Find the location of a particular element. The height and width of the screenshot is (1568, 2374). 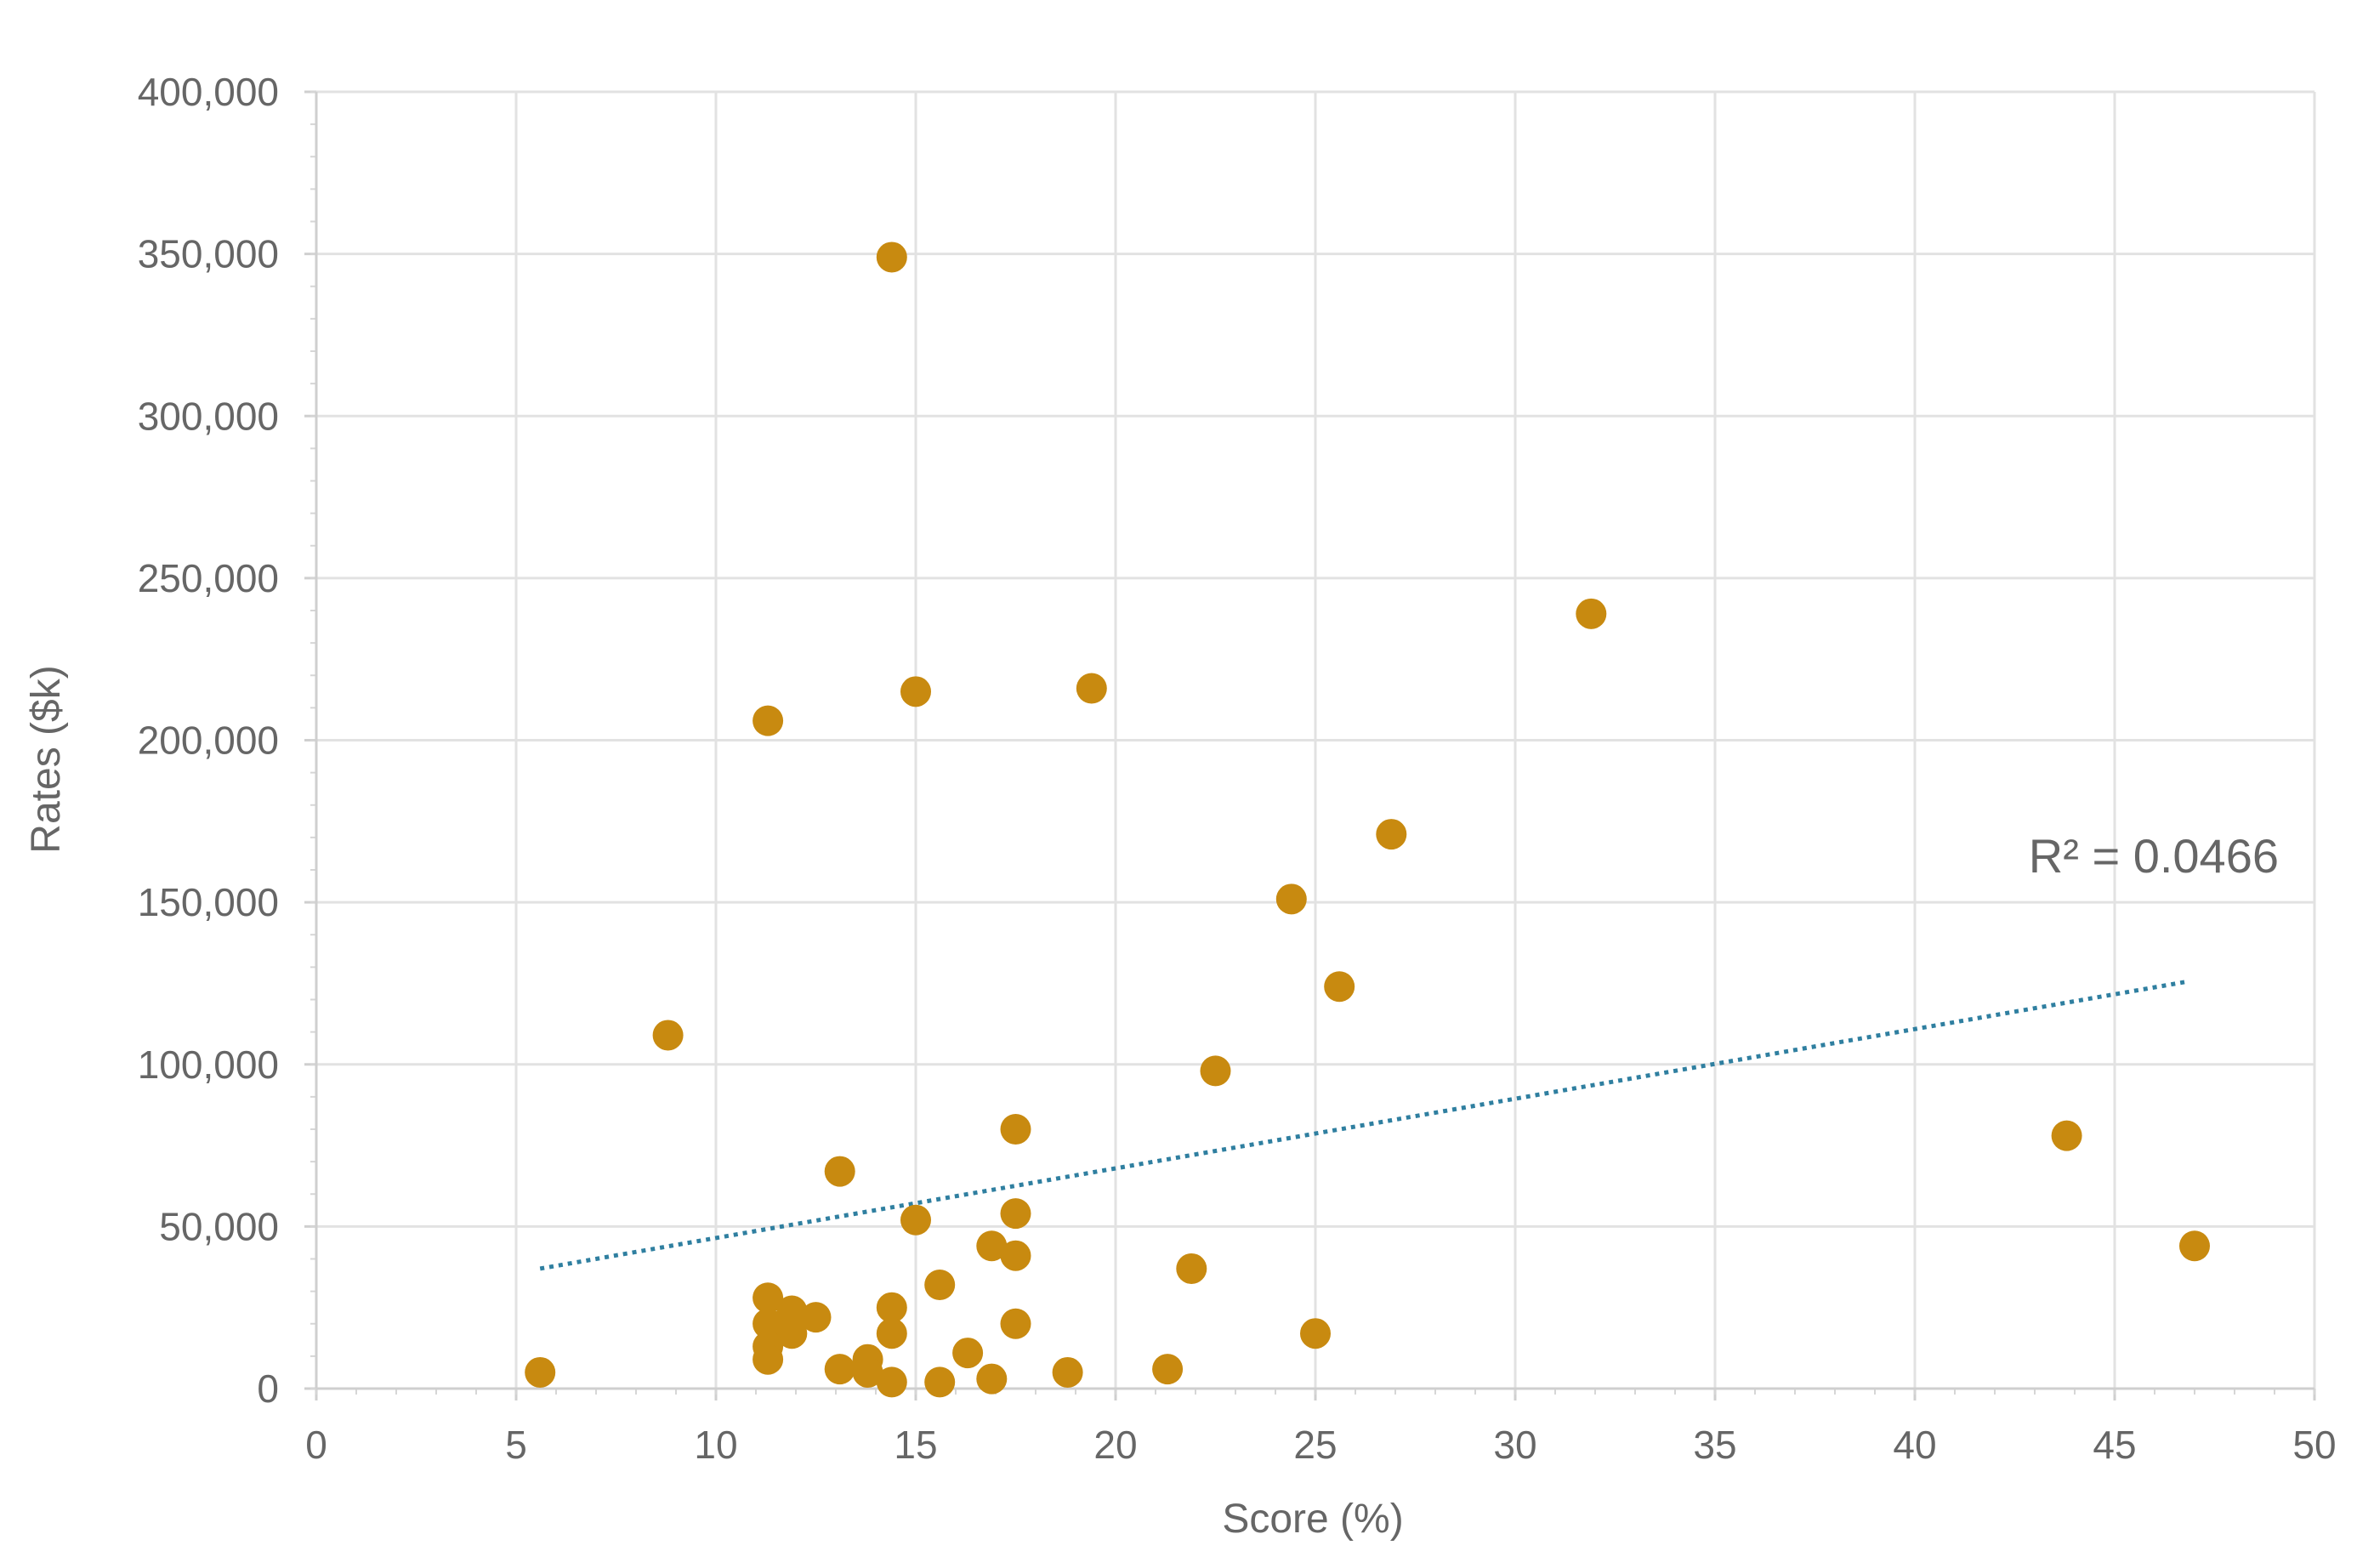

x-tick-label: 5 is located at coordinates (516, 1445).